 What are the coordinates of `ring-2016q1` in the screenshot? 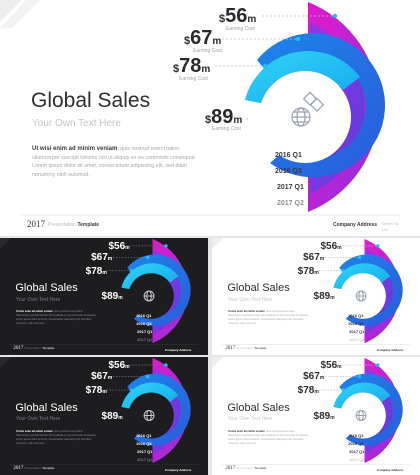 It's located at (302, 77).